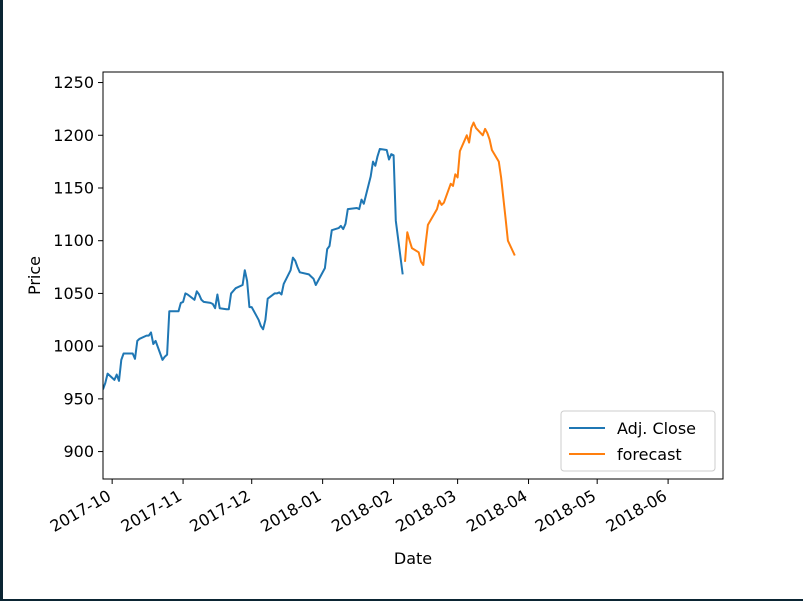 The height and width of the screenshot is (601, 803). Describe the element at coordinates (34, 275) in the screenshot. I see `y-axis-label: Price` at that location.